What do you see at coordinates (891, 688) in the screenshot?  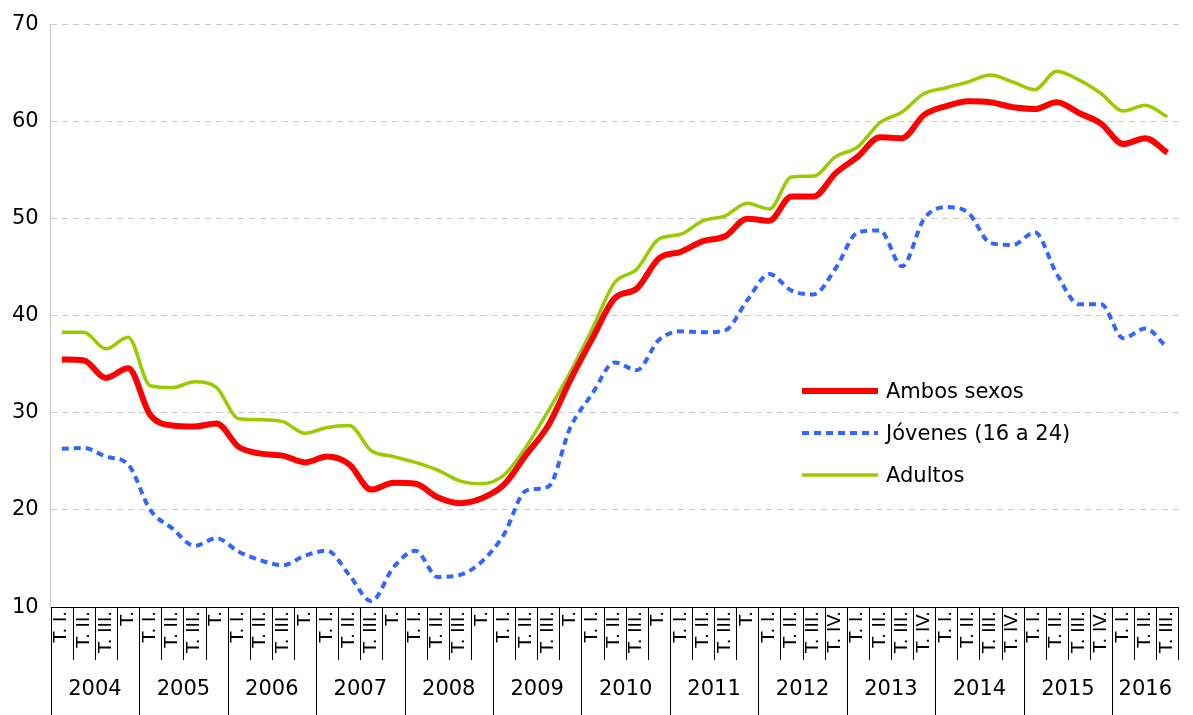 I see `text: 2013` at bounding box center [891, 688].